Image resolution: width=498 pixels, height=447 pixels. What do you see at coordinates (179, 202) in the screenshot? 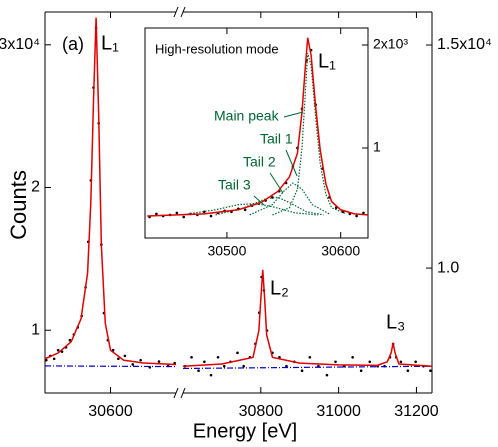
I see `axis-break` at bounding box center [179, 202].